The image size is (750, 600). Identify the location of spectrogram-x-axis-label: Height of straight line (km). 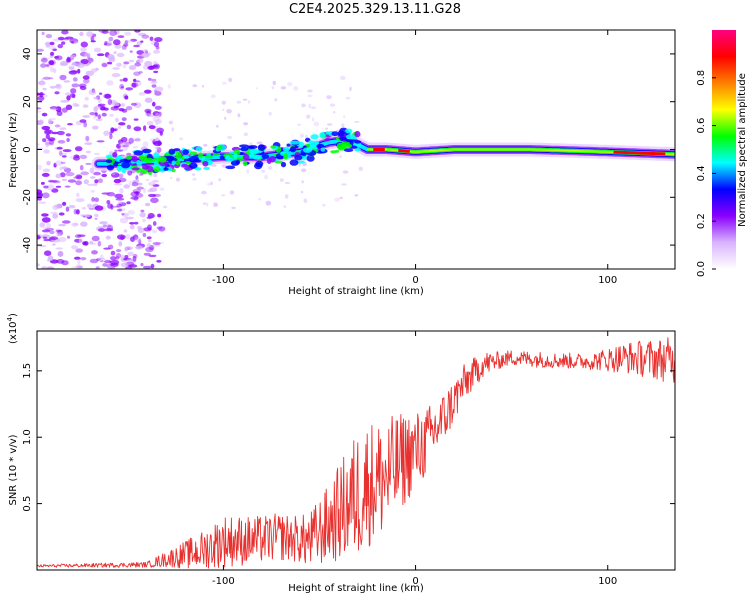
(356, 291).